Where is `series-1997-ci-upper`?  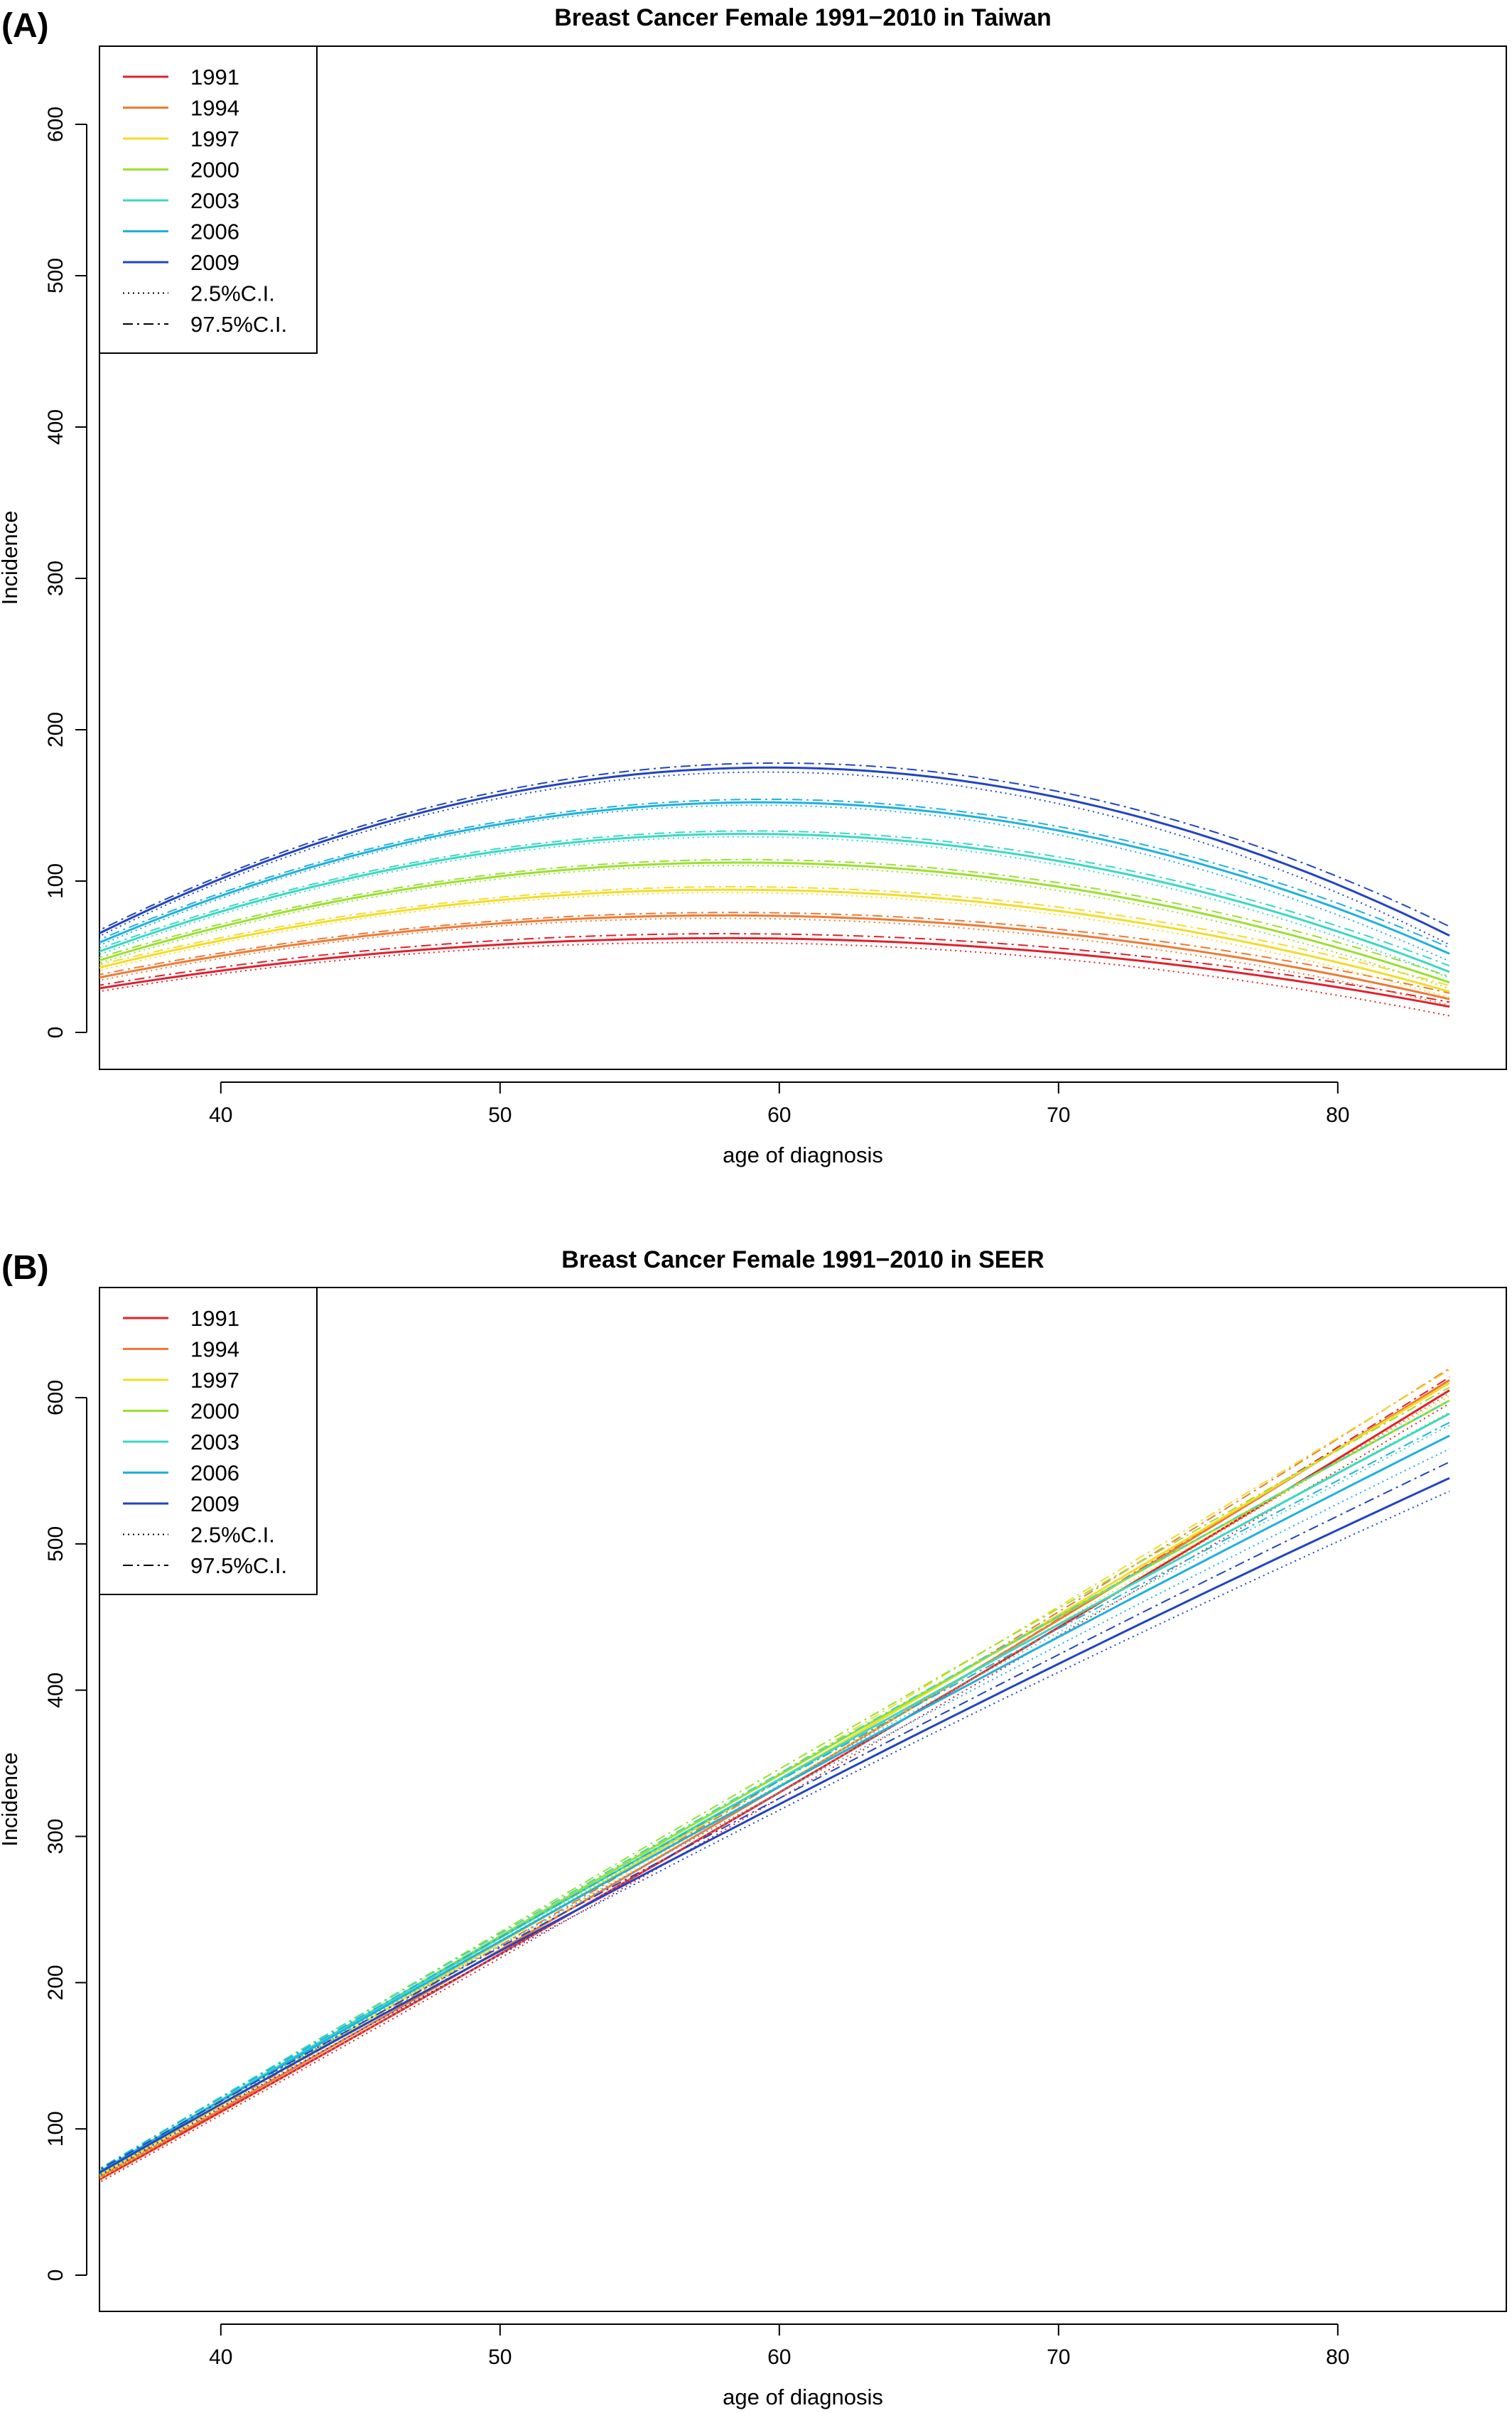
series-1997-ci-upper is located at coordinates (774, 936).